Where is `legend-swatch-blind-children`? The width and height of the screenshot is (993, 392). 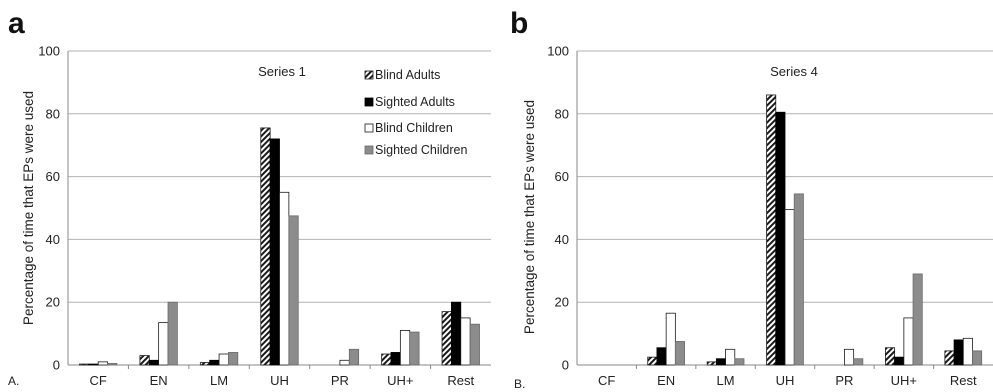 legend-swatch-blind-children is located at coordinates (369, 128).